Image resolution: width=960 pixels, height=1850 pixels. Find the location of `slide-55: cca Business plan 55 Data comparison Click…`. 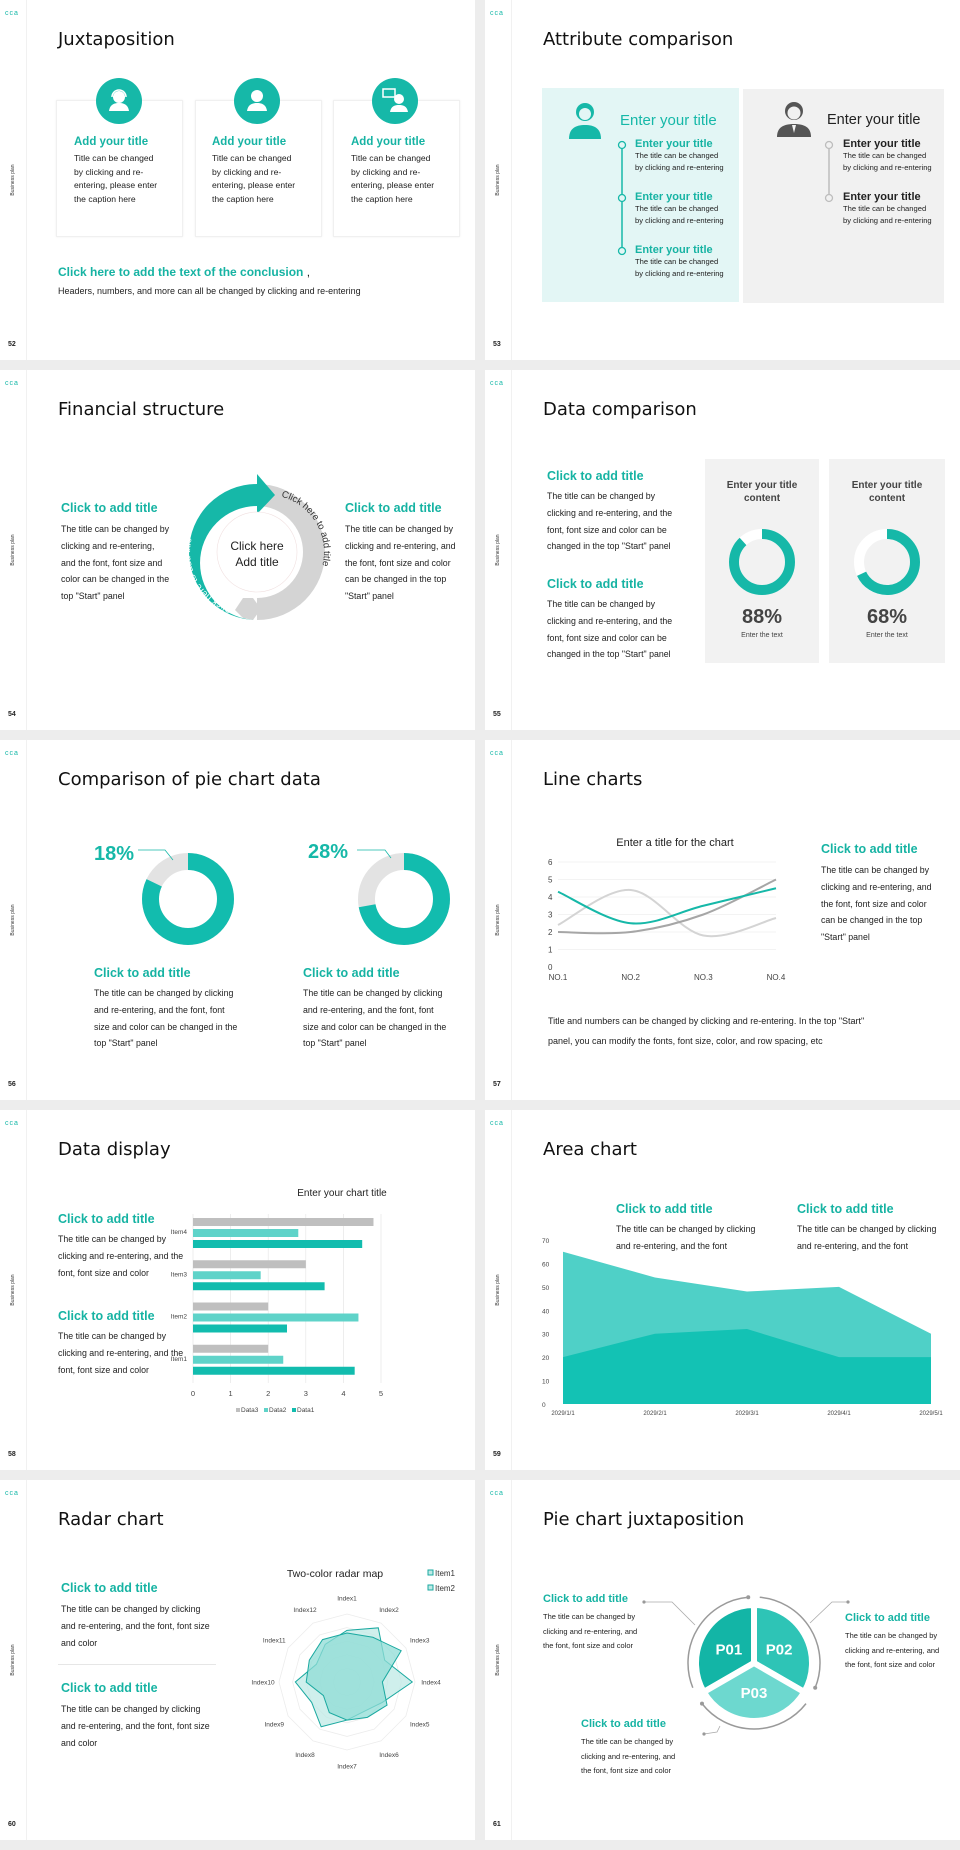

slide-55: cca Business plan 55 Data comparison Click… is located at coordinates (722, 550).